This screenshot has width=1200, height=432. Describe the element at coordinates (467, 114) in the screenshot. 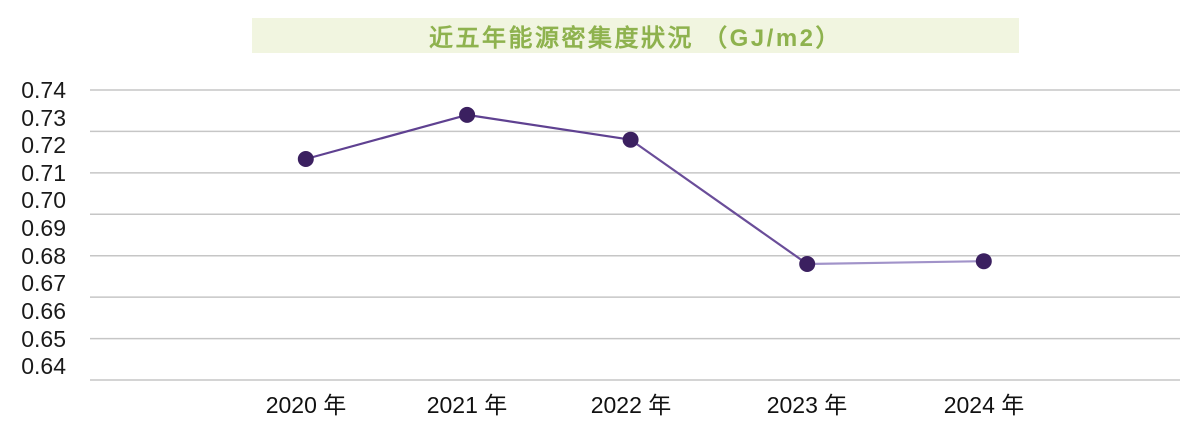

I see `data-point-2021` at that location.